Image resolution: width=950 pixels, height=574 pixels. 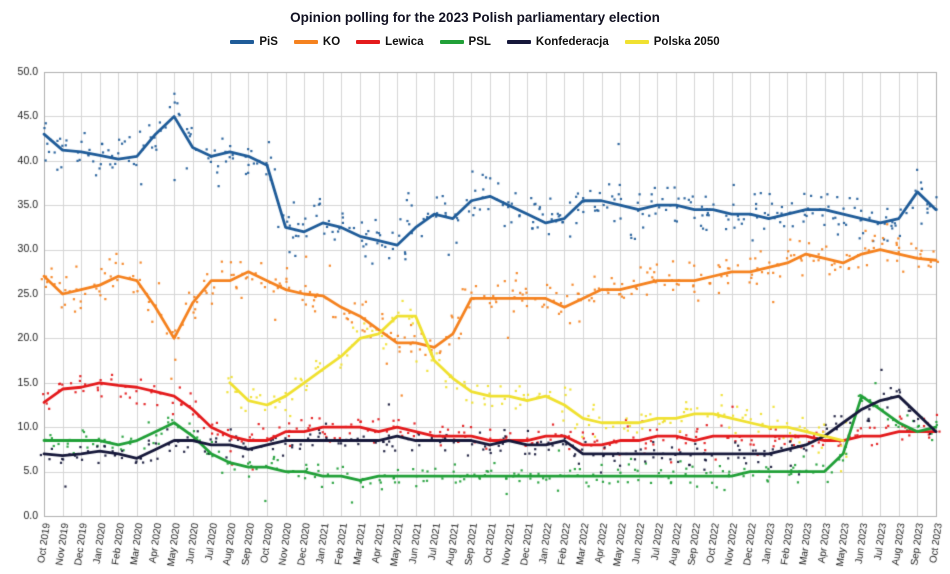 I want to click on legend-item-lewica: Lewica, so click(x=390, y=42).